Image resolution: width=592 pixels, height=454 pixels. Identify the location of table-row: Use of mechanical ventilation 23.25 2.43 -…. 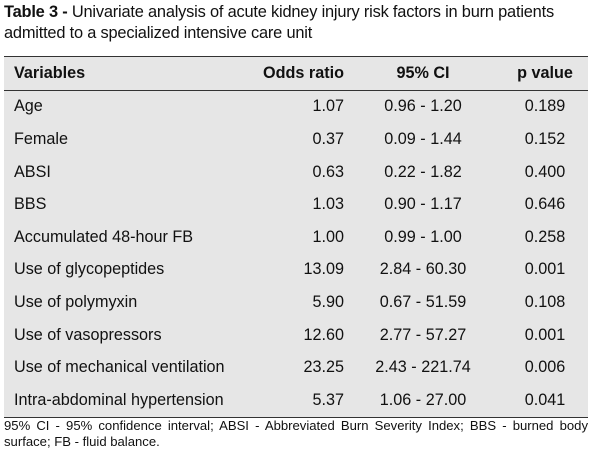
(296, 367).